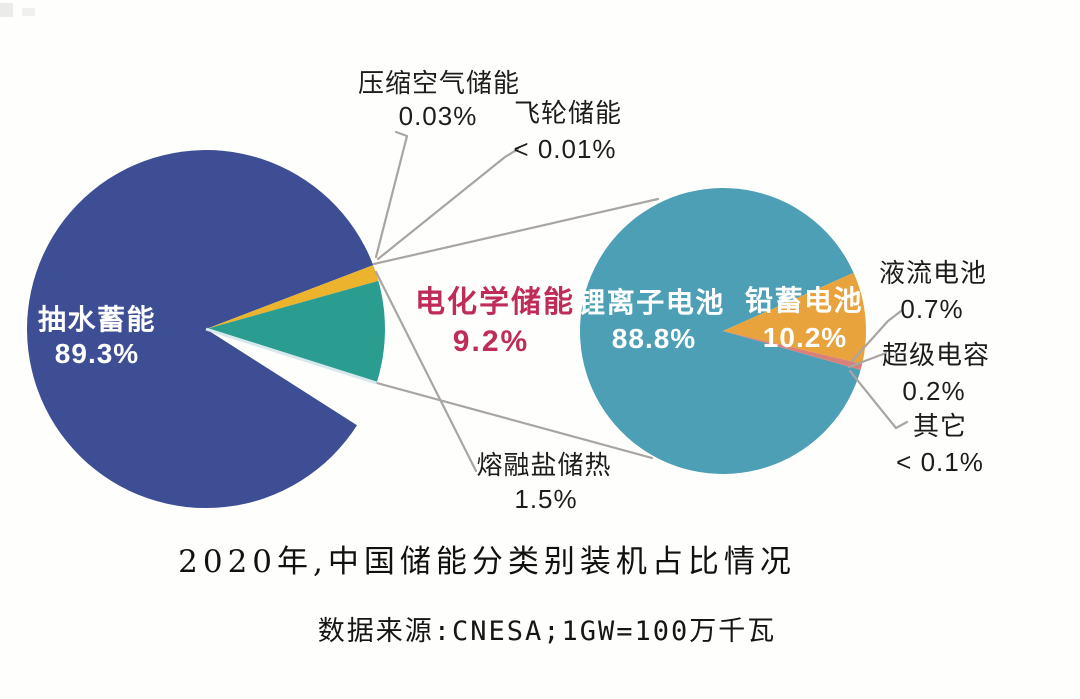  Describe the element at coordinates (514, 420) in the screenshot. I see `connector-line-bottom` at that location.